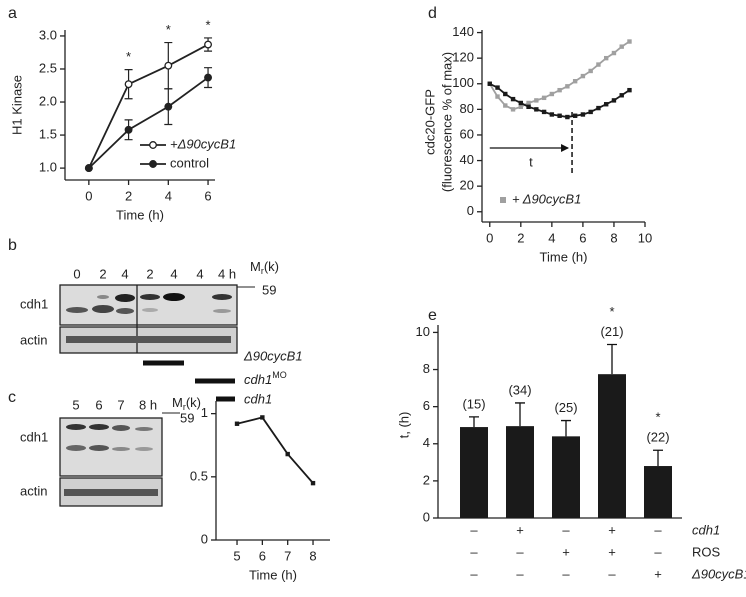  What do you see at coordinates (204, 412) in the screenshot?
I see `y-tick-label: 1` at bounding box center [204, 412].